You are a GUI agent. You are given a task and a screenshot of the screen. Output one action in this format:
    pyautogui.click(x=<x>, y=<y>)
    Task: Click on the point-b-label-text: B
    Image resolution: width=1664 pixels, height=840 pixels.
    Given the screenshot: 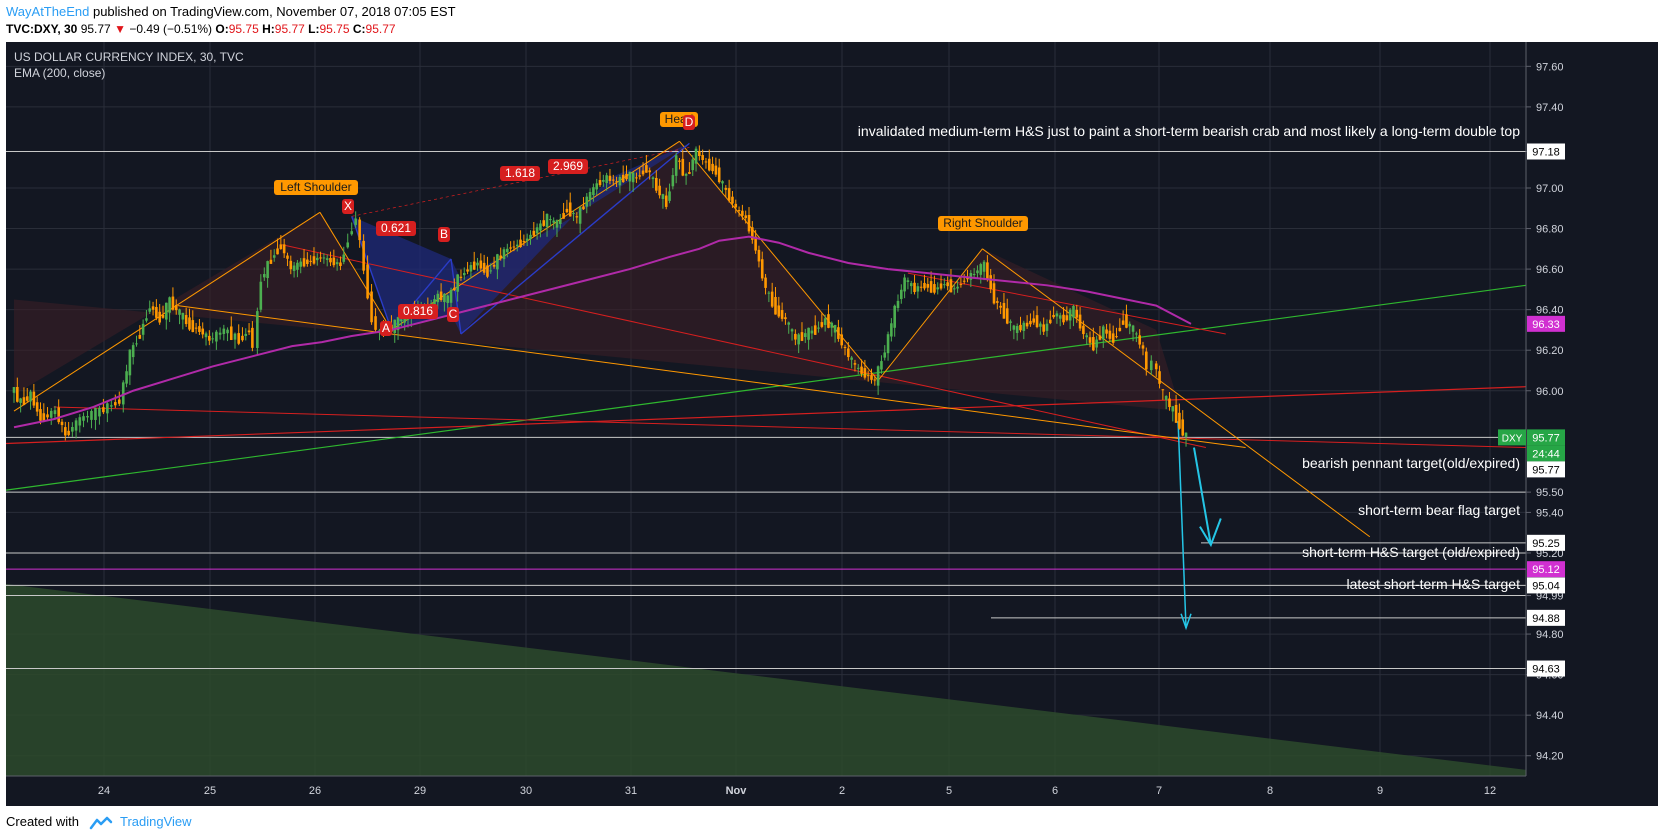 What is the action you would take?
    pyautogui.click(x=444, y=234)
    